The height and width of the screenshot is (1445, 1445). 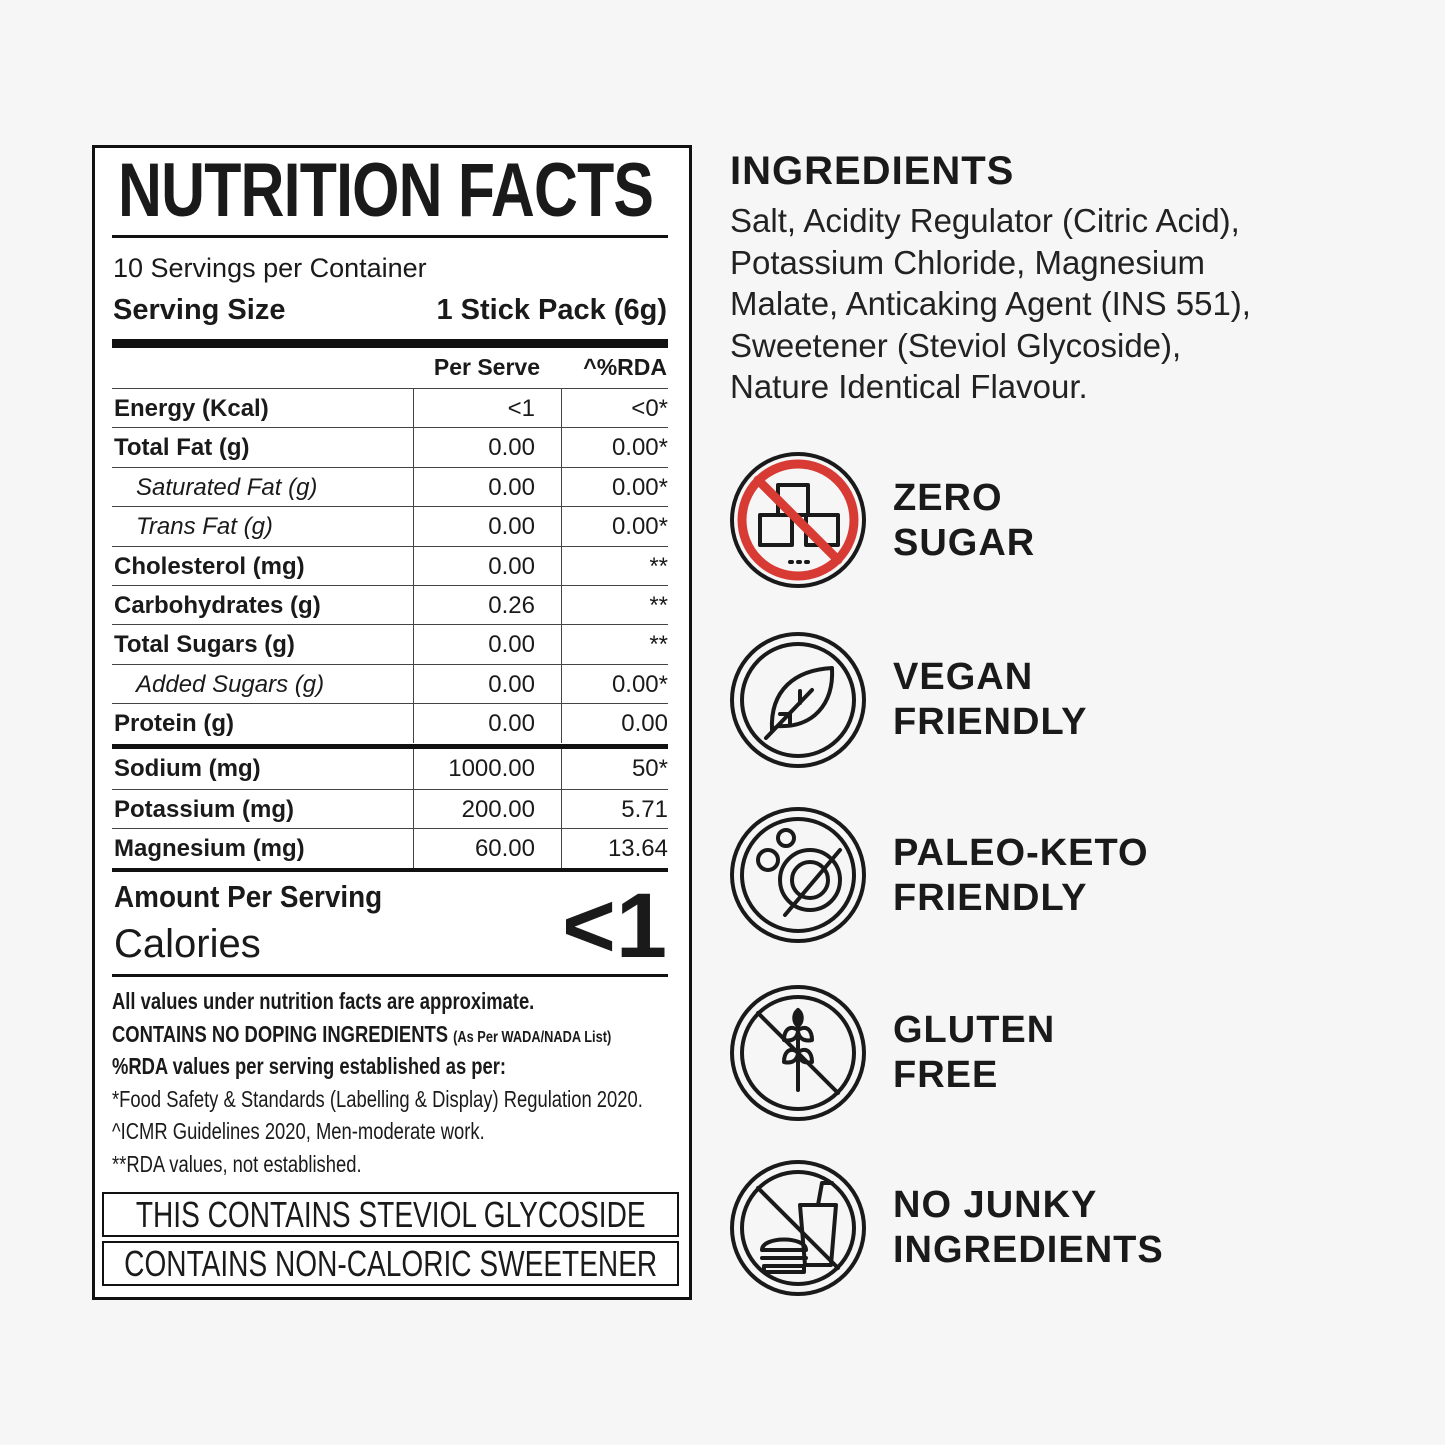 I want to click on nutrient-name: Magnesium (mg), so click(x=209, y=849).